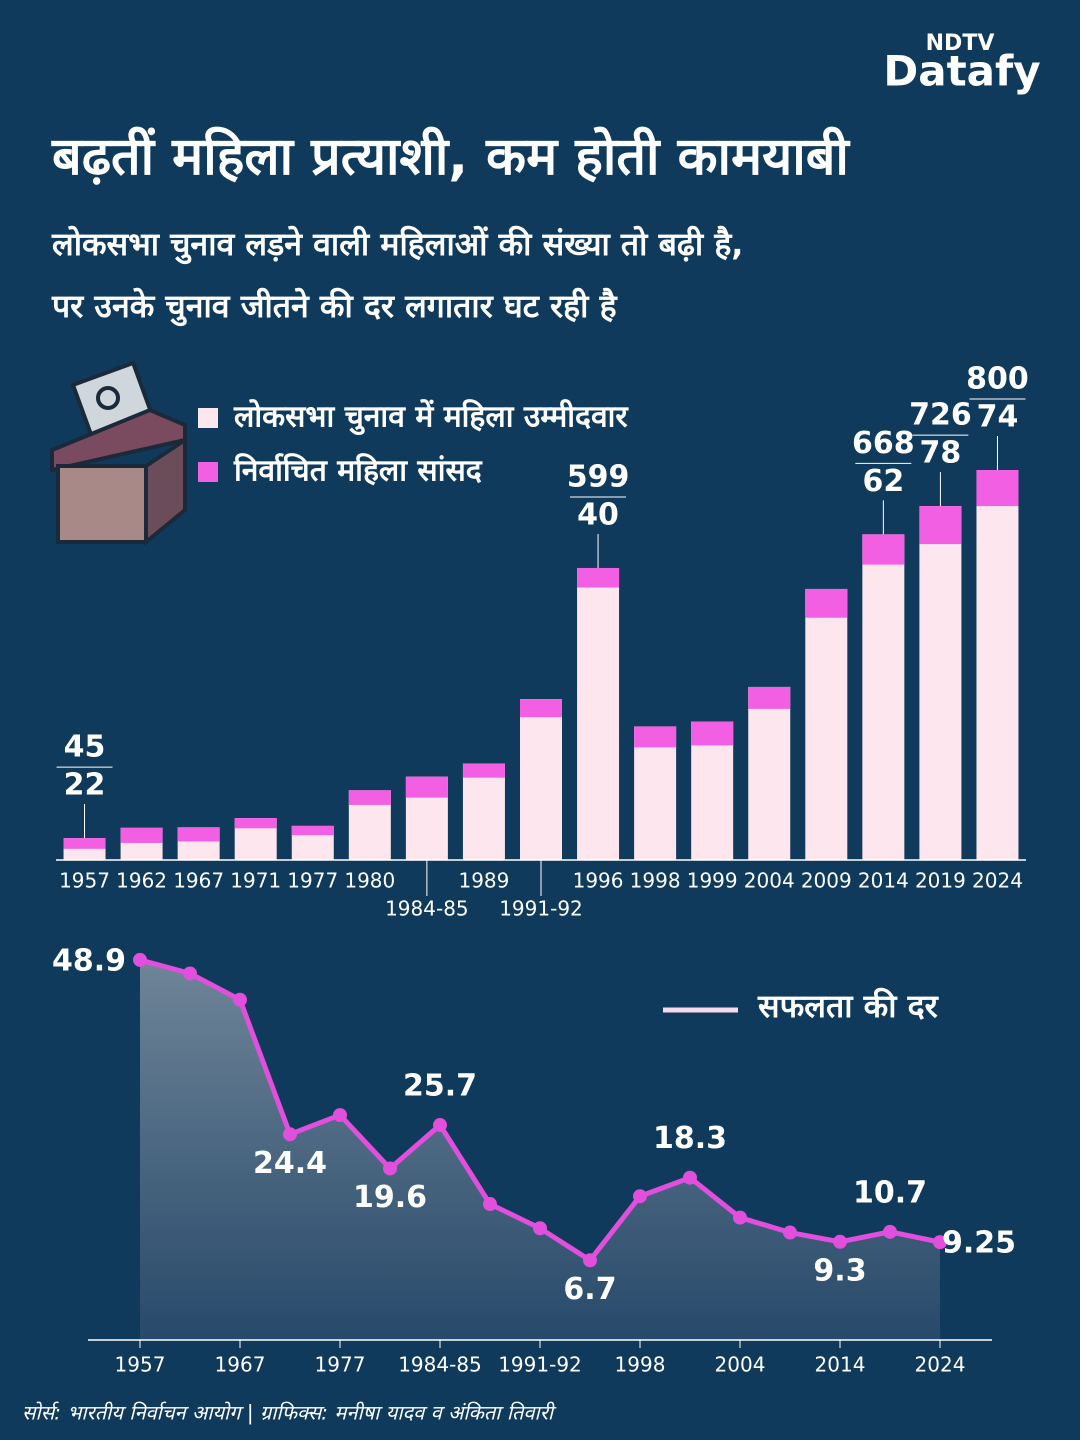 This screenshot has height=1440, width=1080. Describe the element at coordinates (979, 1243) in the screenshot. I see `point-label: 9.25` at that location.